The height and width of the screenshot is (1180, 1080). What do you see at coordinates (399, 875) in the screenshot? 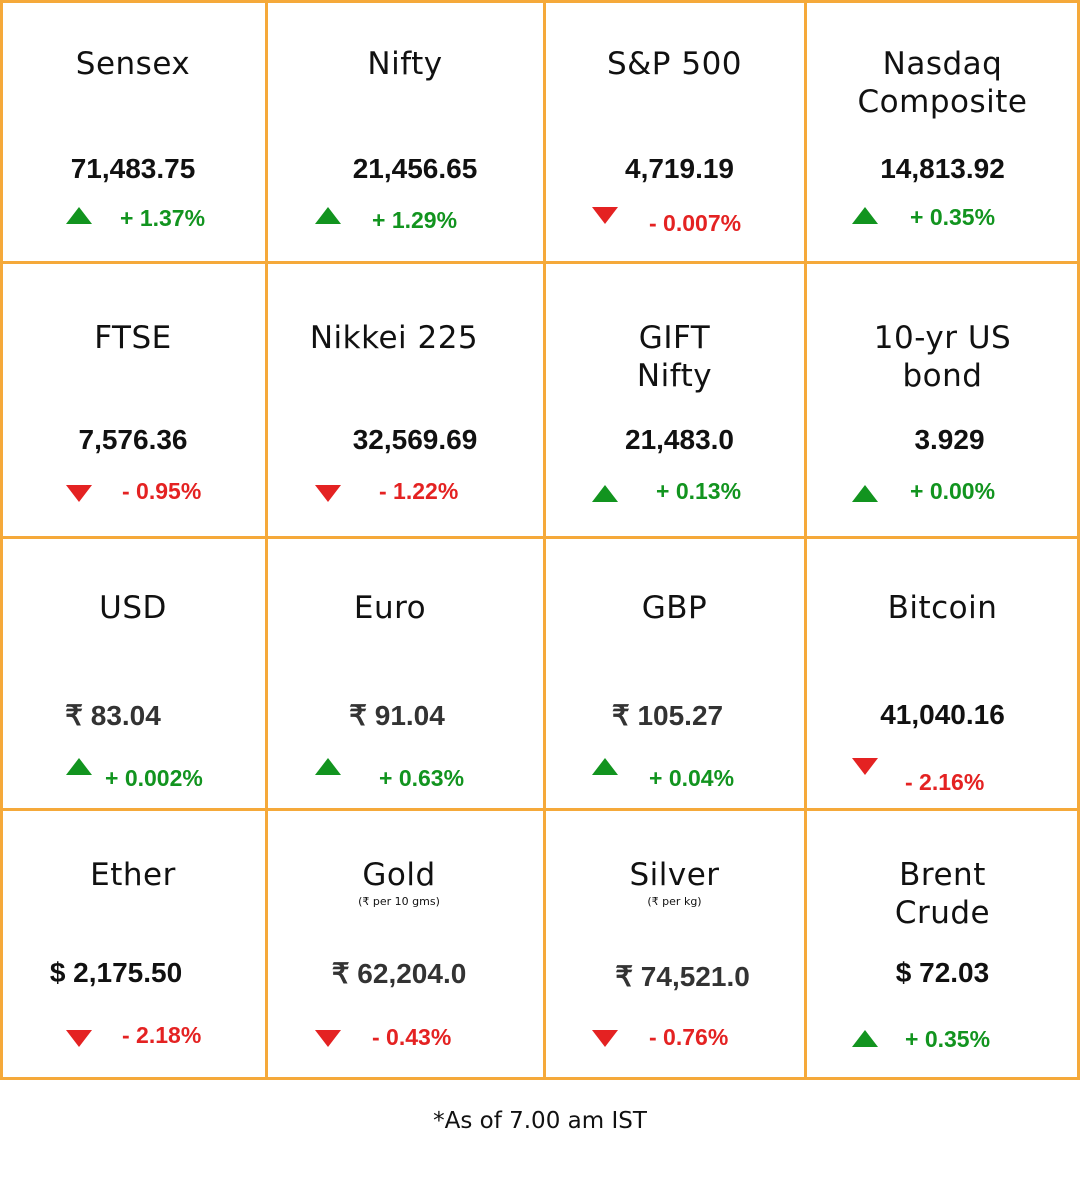
I see `tile-name: Gold` at bounding box center [399, 875].